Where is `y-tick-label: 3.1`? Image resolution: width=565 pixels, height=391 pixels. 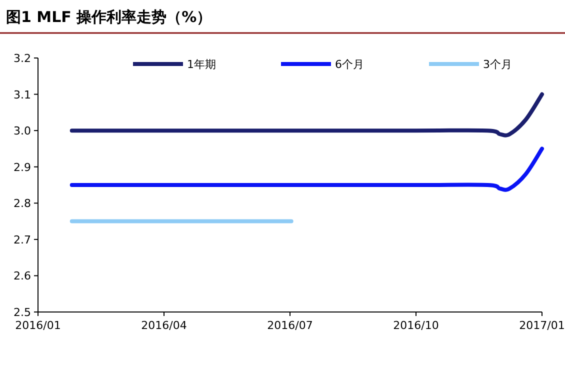 y-tick-label: 3.1 is located at coordinates (22, 95).